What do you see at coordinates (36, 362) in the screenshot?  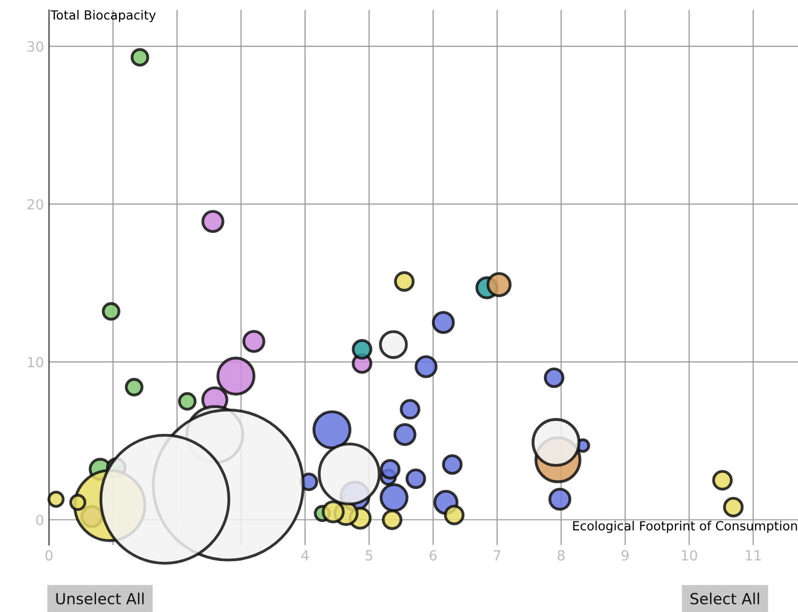 I see `y-tick-label: 10` at bounding box center [36, 362].